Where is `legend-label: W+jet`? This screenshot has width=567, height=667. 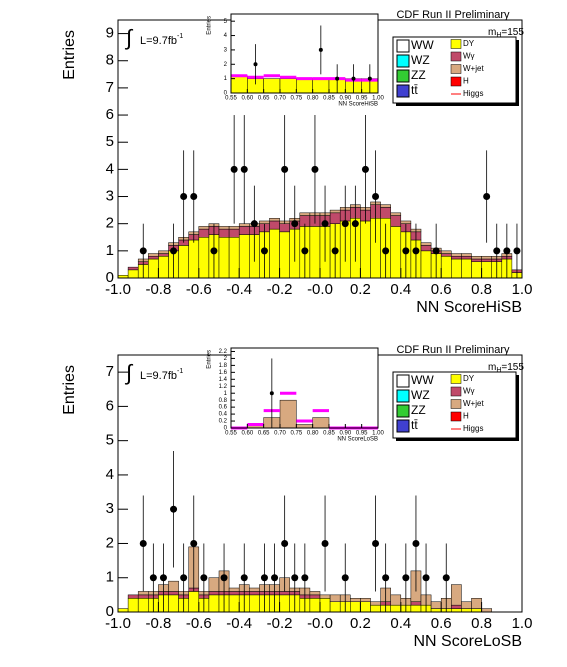 legend-label: W+jet is located at coordinates (473, 68).